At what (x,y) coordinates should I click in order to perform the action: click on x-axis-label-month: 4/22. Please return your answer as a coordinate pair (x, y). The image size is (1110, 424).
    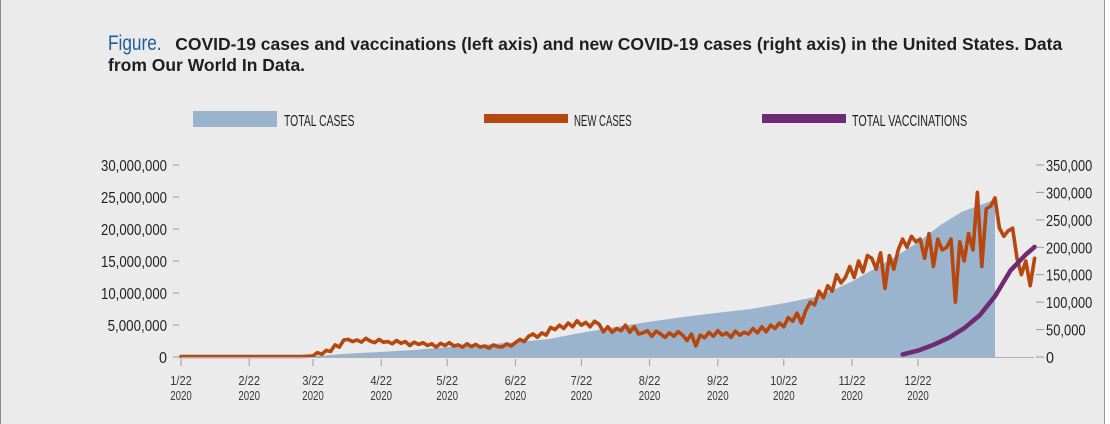
    Looking at the image, I should click on (381, 380).